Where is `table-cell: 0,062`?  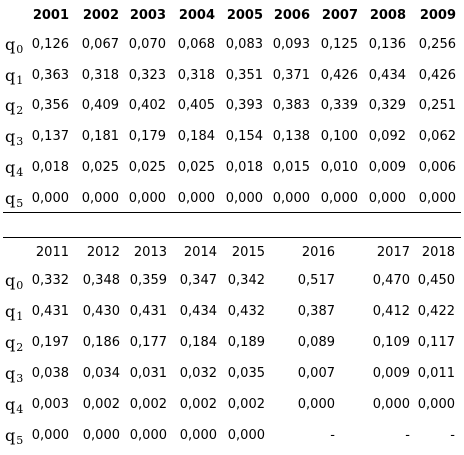 table-cell: 0,062 is located at coordinates (437, 136).